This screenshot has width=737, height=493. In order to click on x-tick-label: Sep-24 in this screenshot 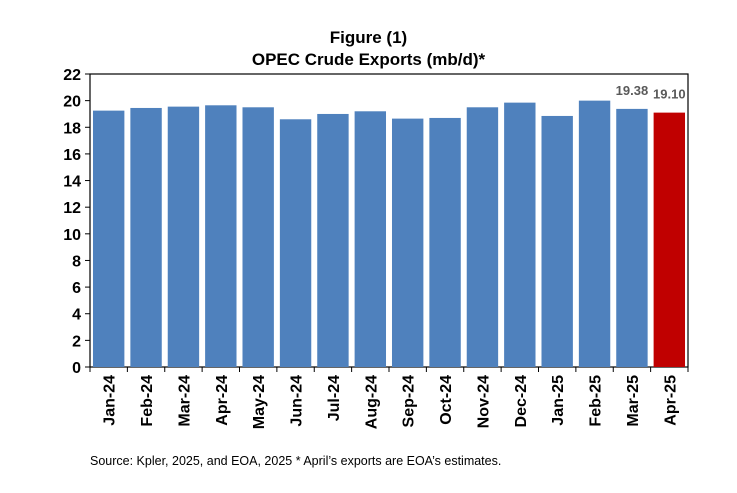, I will do `click(409, 401)`.